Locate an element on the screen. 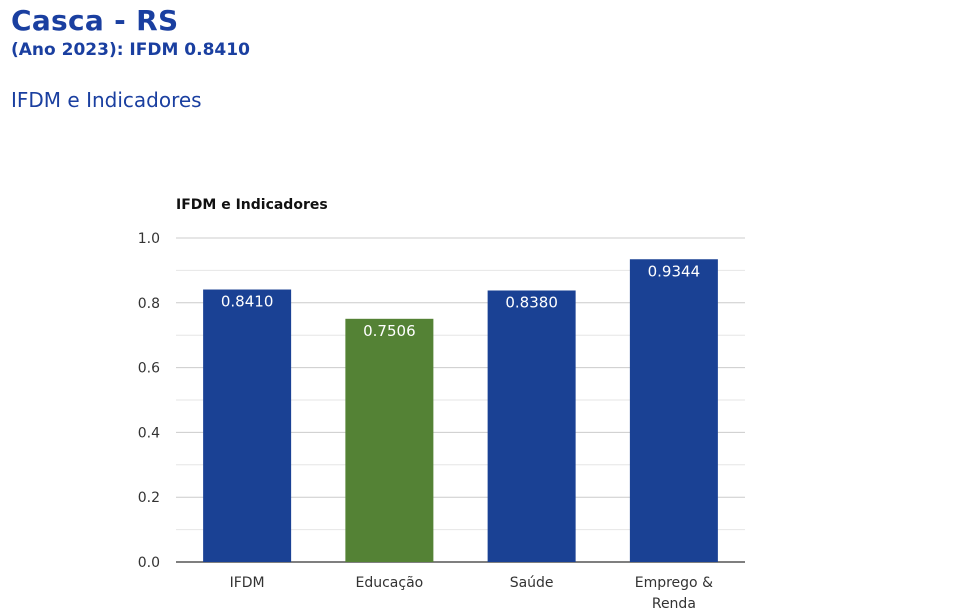  page-subtitle: (Ano 2023): IFDM 0.8410 is located at coordinates (130, 50).